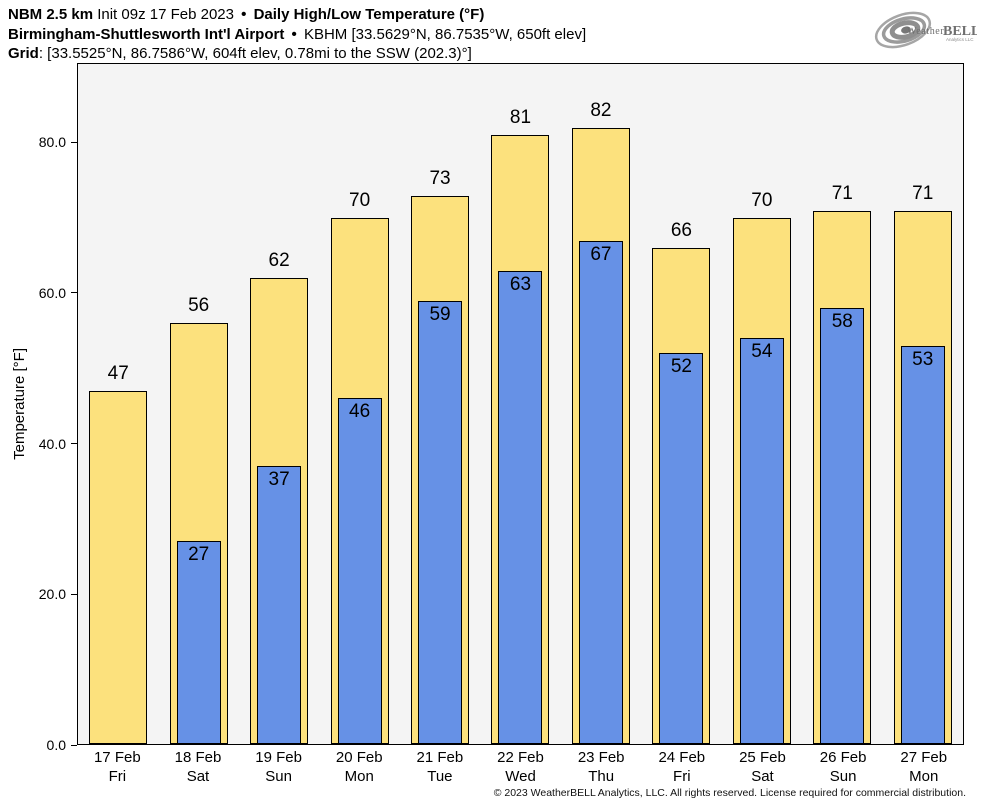 The height and width of the screenshot is (808, 984). What do you see at coordinates (52, 142) in the screenshot?
I see `y-tick-label: 80.0` at bounding box center [52, 142].